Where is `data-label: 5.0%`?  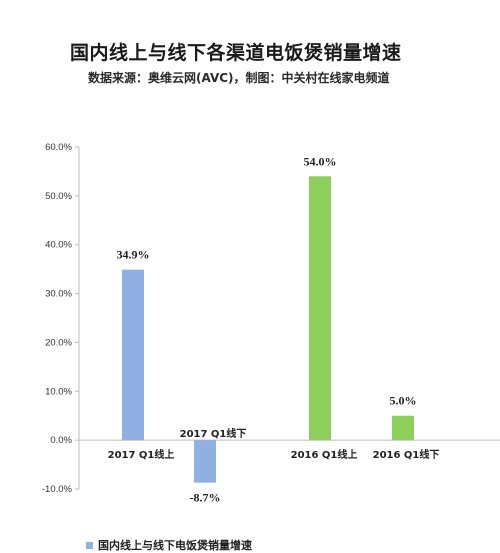 data-label: 5.0% is located at coordinates (403, 401).